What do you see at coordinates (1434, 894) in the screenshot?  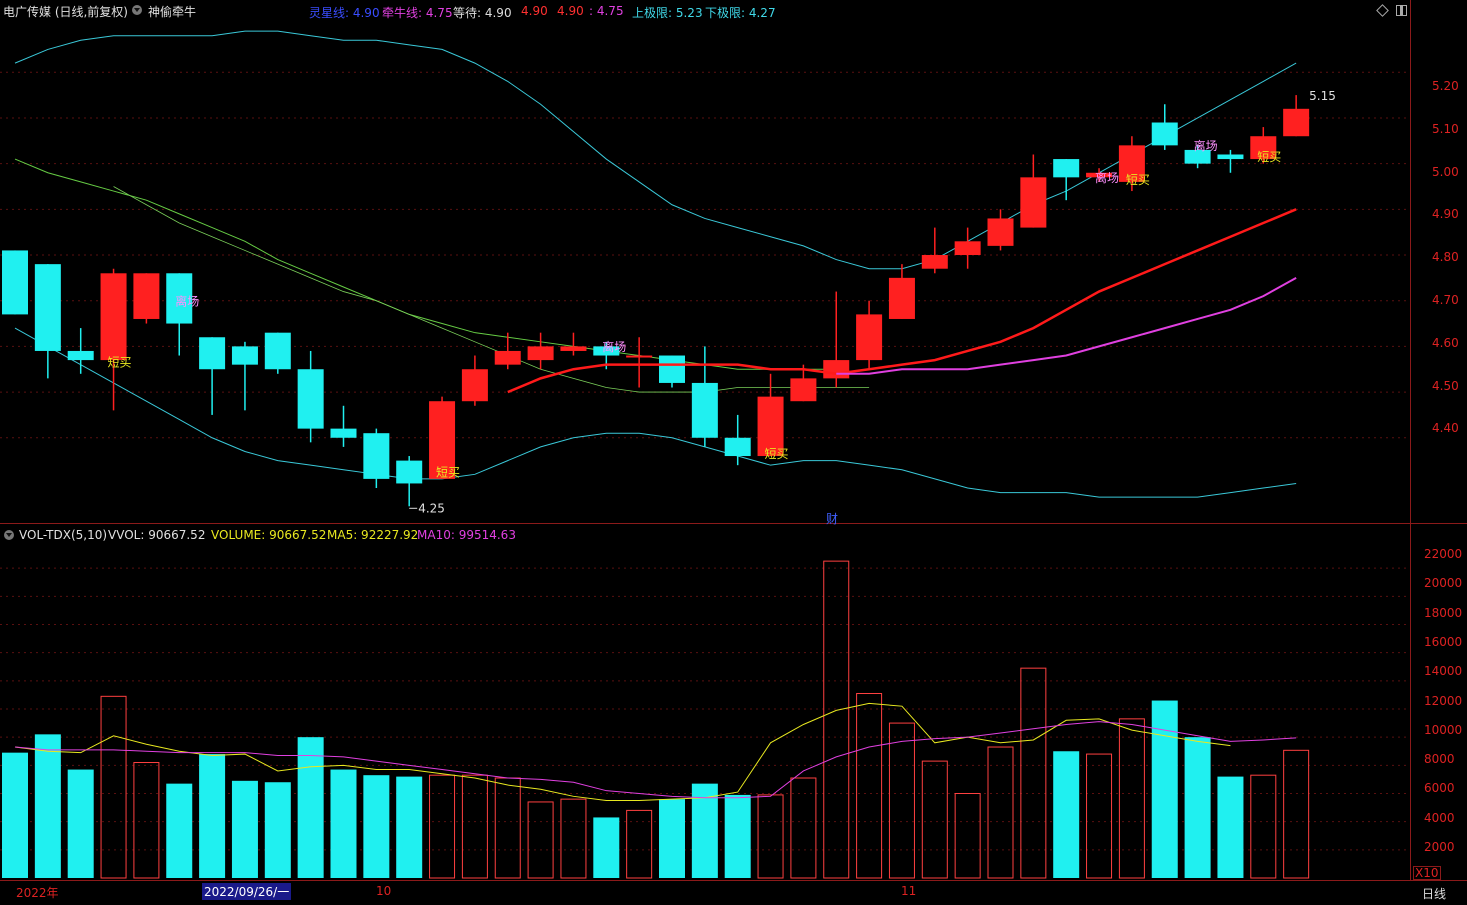 I see `period-label: 日线` at bounding box center [1434, 894].